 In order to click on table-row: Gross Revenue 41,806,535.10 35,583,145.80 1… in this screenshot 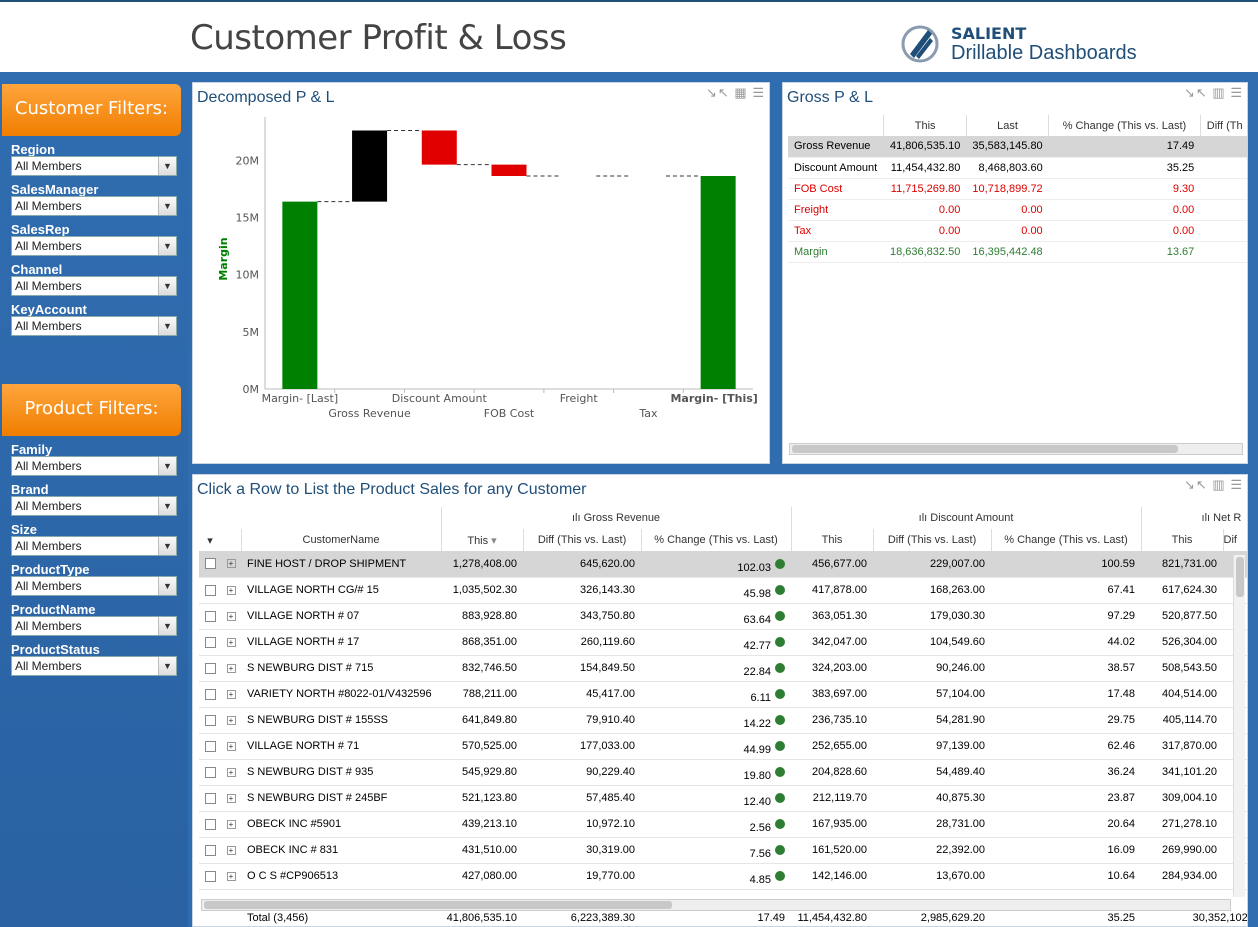, I will do `click(1017, 147)`.